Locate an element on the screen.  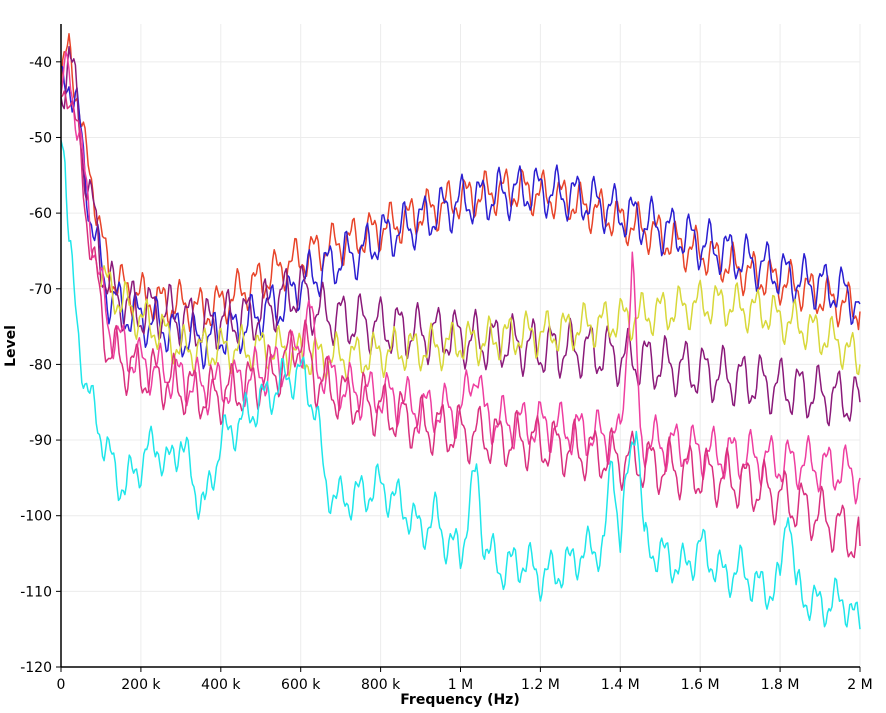
y-tick-label: -90 is located at coordinates (40, 441).